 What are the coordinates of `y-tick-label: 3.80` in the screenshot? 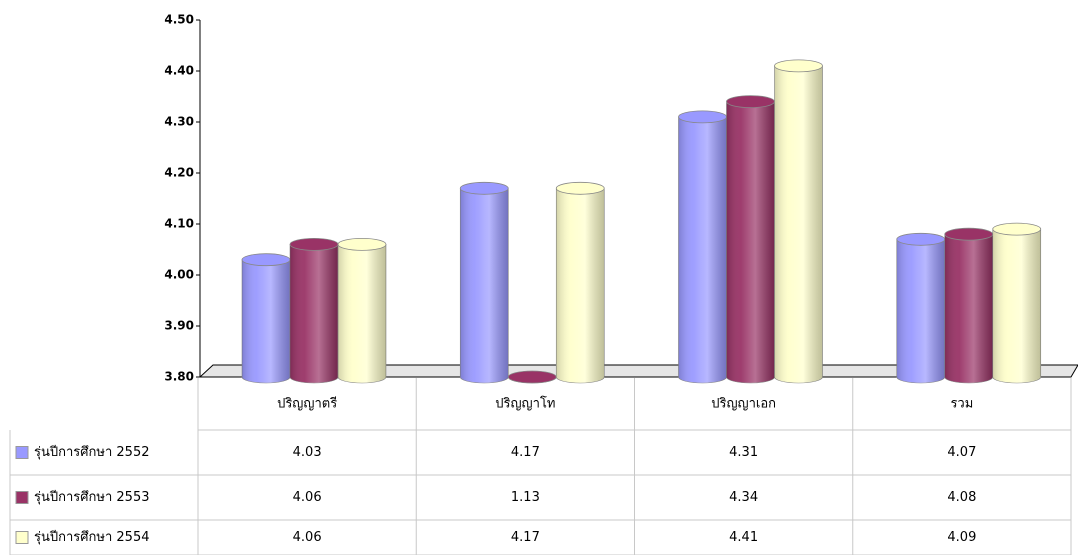 It's located at (179, 377).